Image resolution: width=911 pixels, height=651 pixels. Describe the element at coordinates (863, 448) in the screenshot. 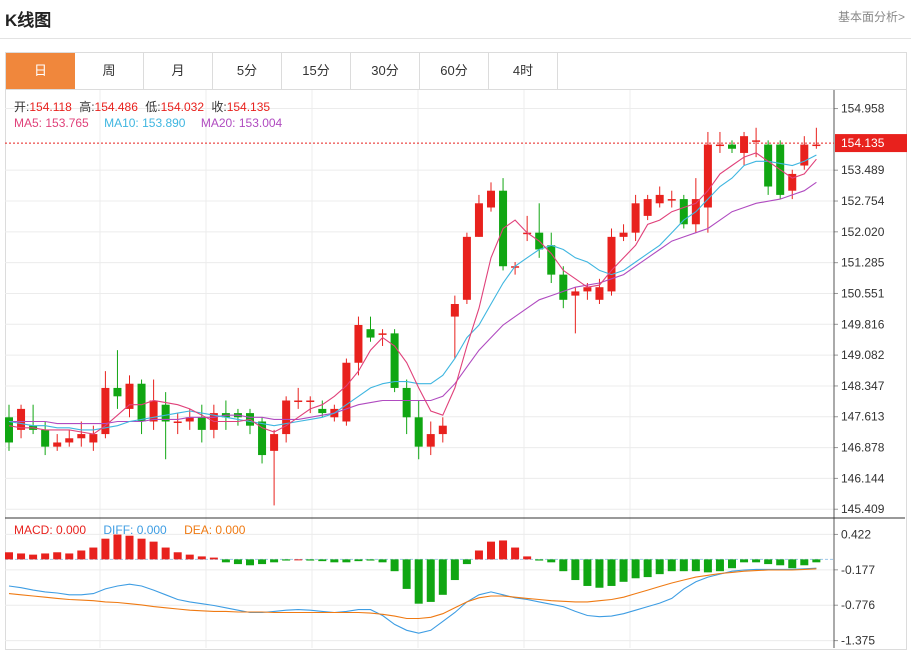

I see `y-tick-label: 146.878` at that location.